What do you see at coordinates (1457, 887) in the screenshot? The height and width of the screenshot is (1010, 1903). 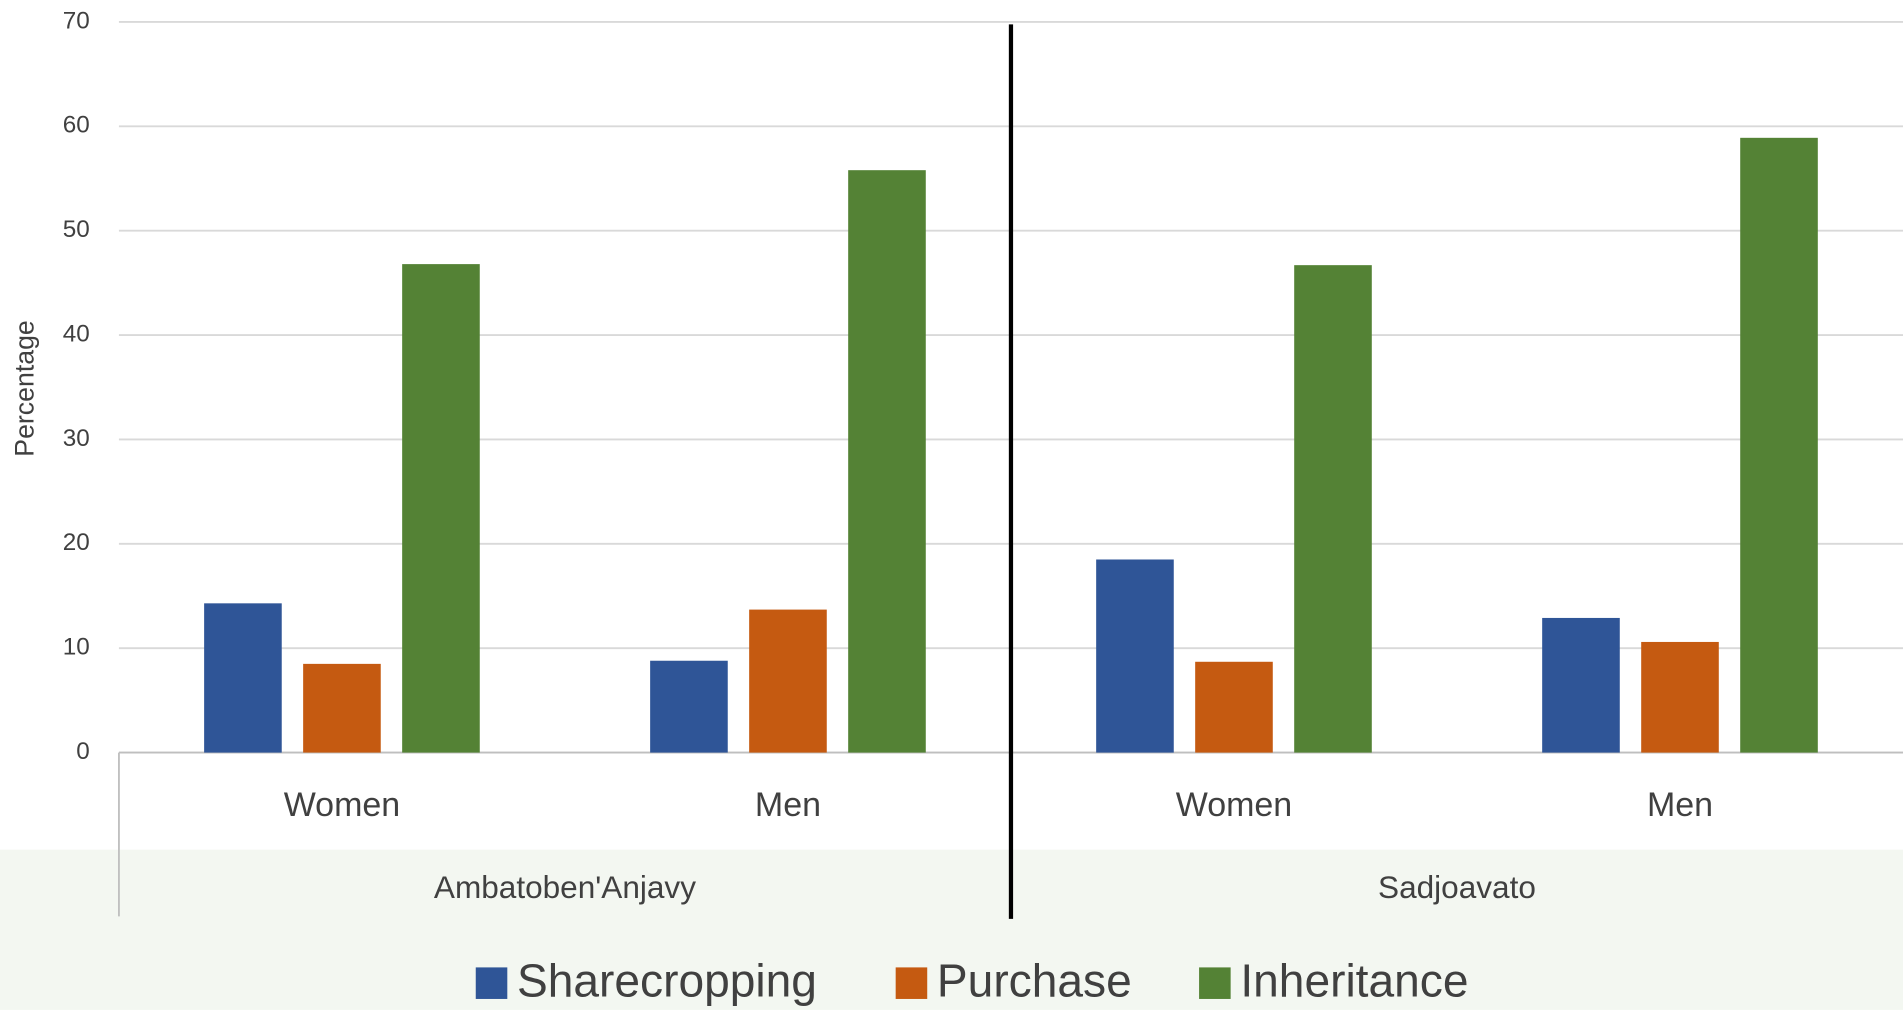 I see `group-label: Sadjoavato` at bounding box center [1457, 887].